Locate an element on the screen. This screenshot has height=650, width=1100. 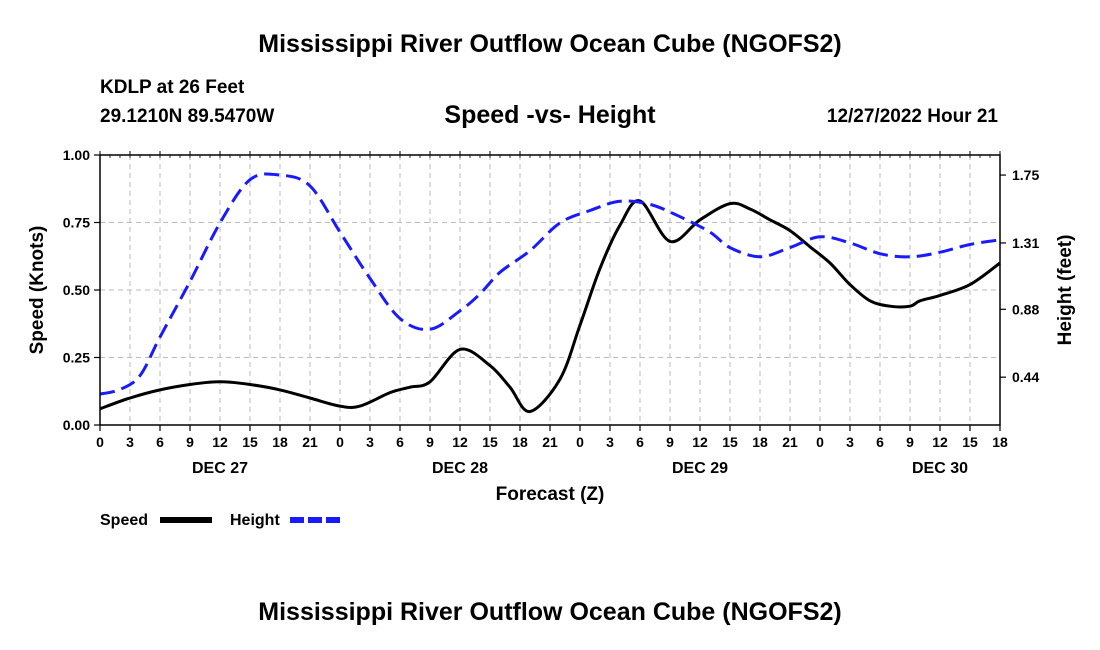
y-tick-label: 0.25 is located at coordinates (76, 358).